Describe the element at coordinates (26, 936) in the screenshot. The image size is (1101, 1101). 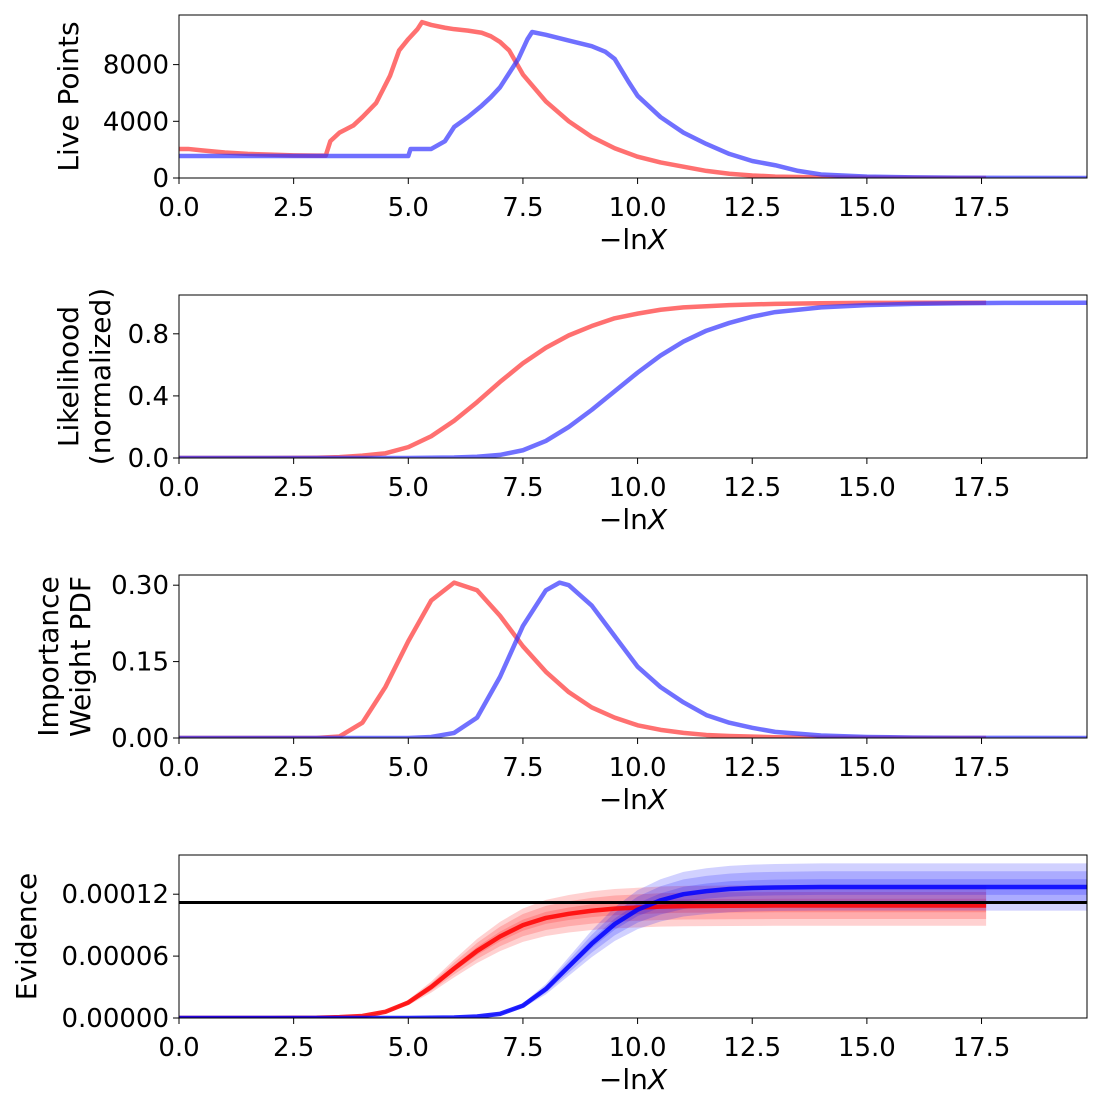
I see `y-axis-label: Evidence` at that location.